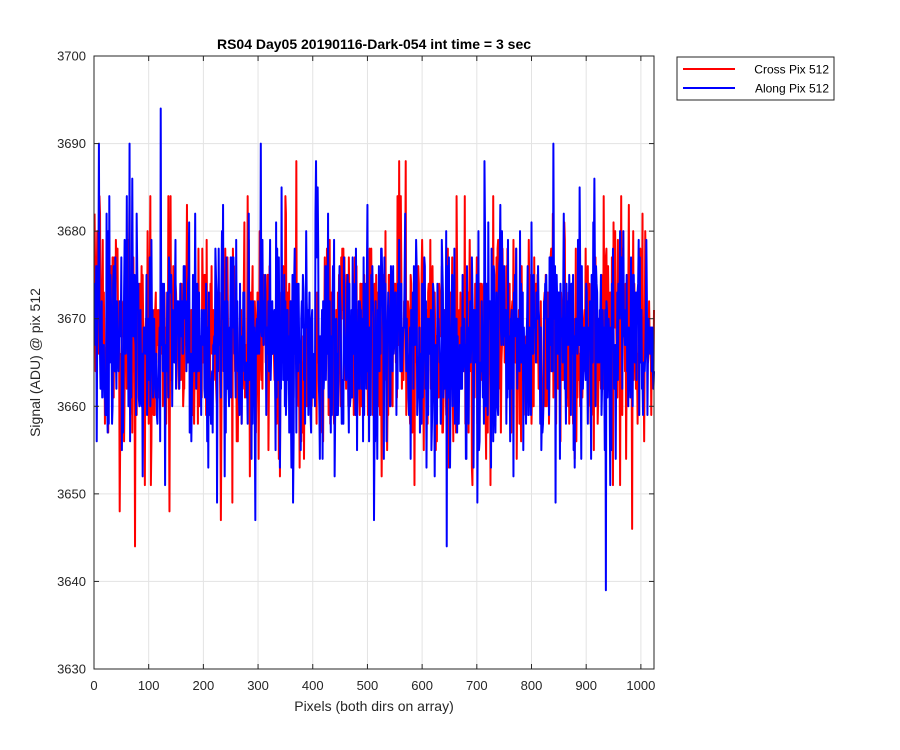  I want to click on y-tick-label: 3660, so click(71, 406).